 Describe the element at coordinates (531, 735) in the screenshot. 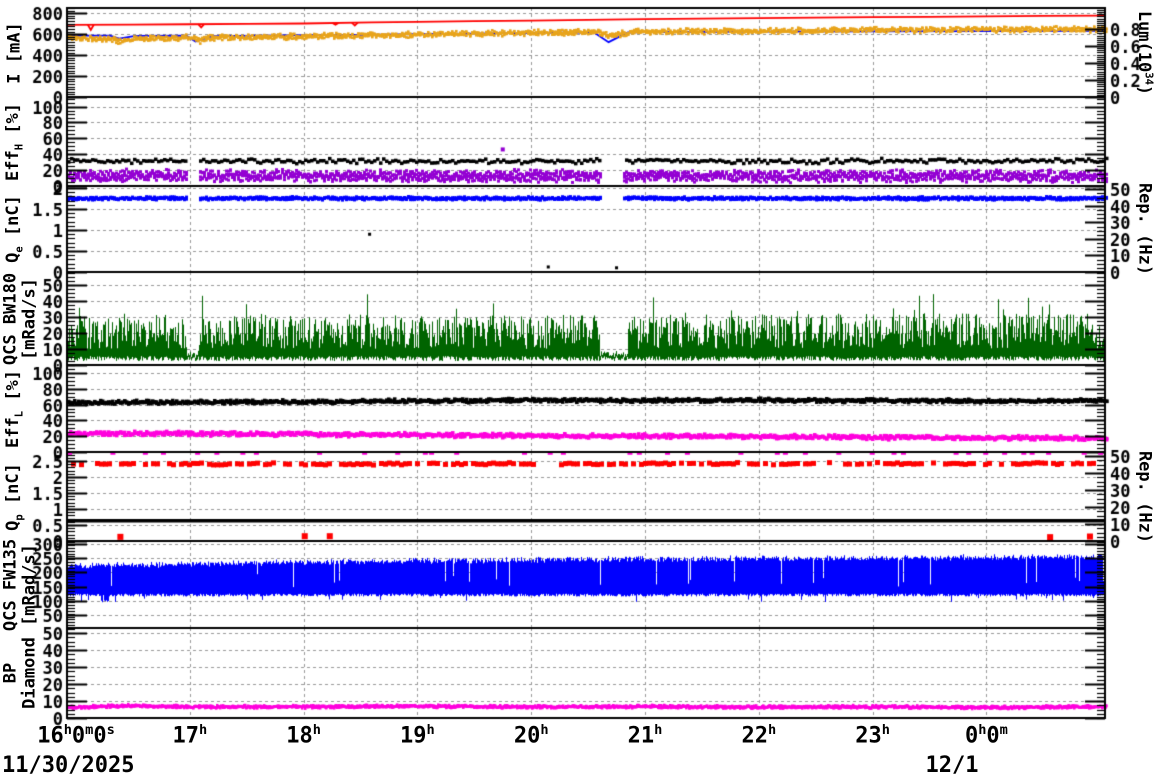

I see `x-tick-label-20h: 20h` at that location.